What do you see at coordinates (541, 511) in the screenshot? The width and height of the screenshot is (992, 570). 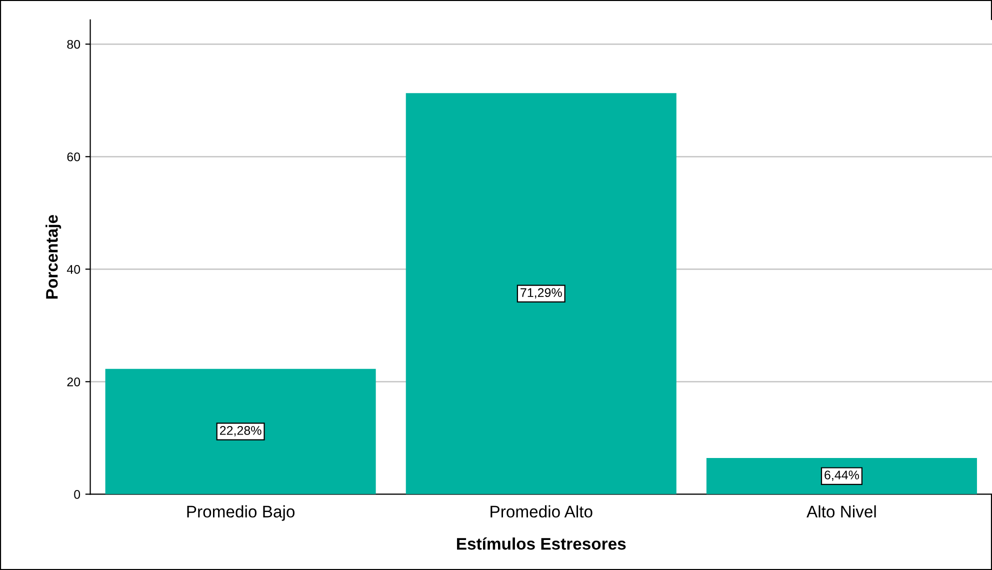 I see `x-tick-label: Promedio Alto` at bounding box center [541, 511].